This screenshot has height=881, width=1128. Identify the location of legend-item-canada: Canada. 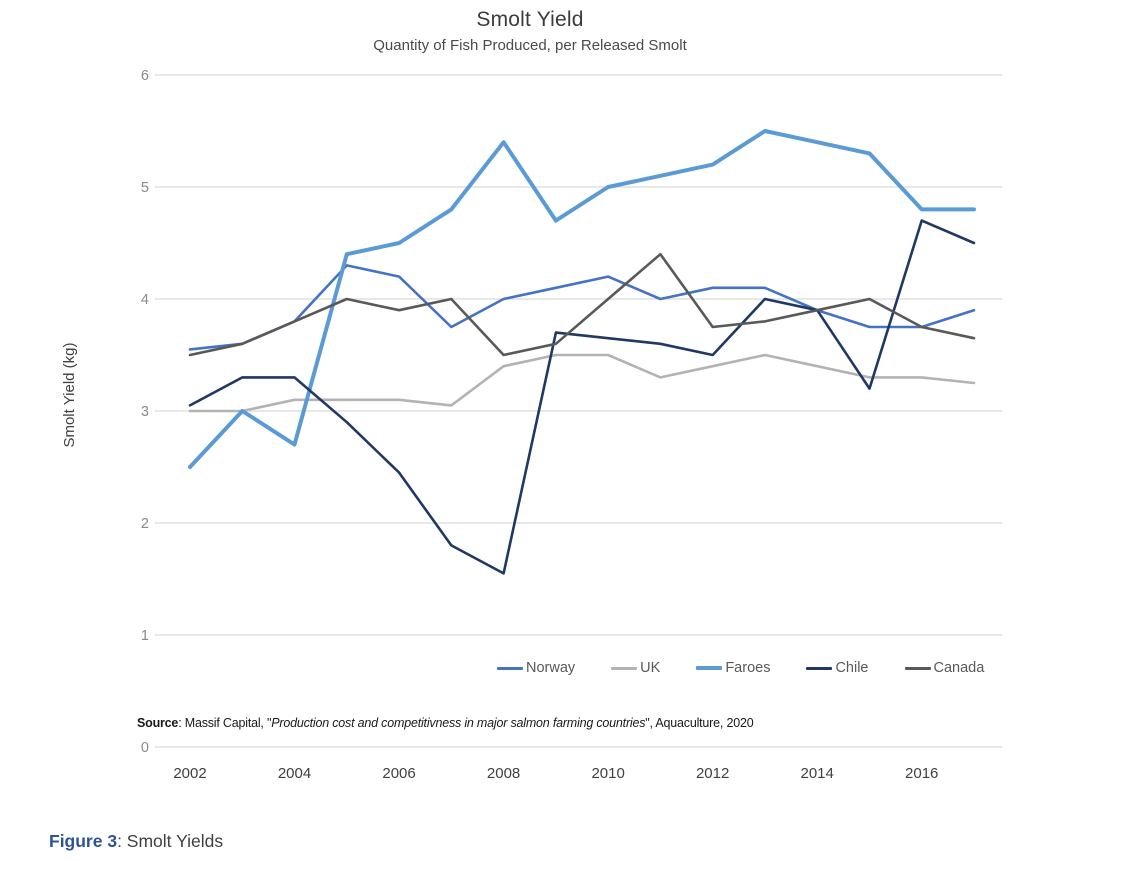
(944, 668).